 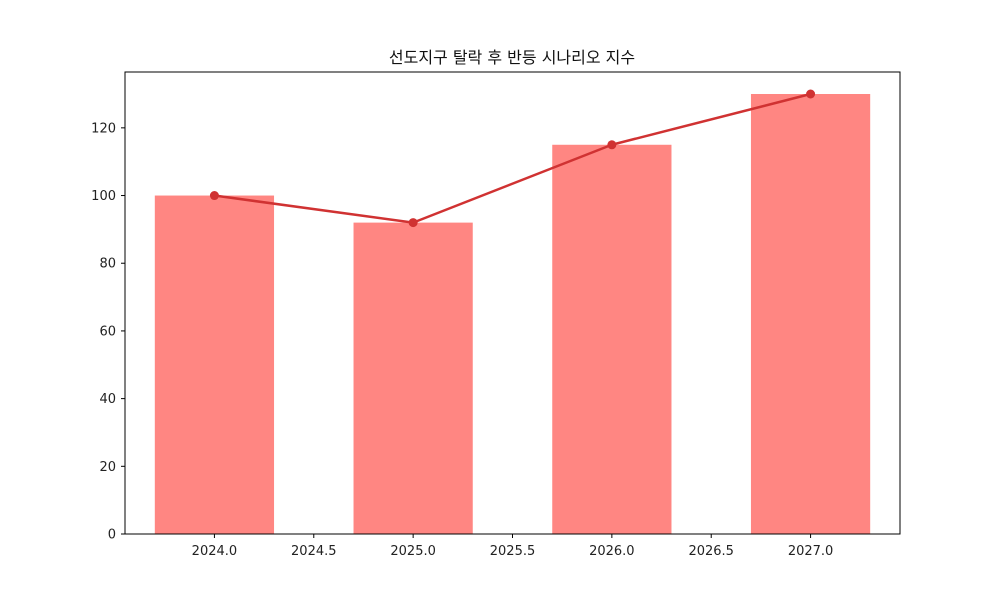 I want to click on y-axis: 0 20 40 60 80 100 120, so click(x=108, y=332).